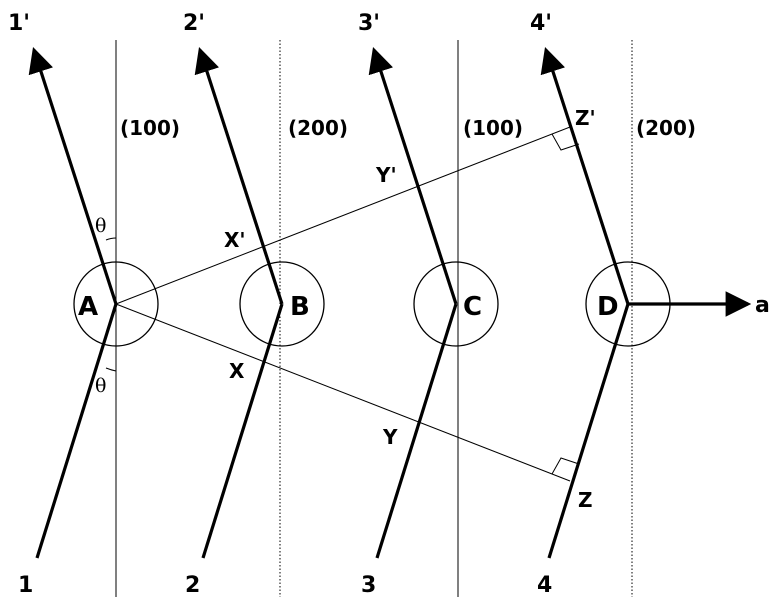 The width and height of the screenshot is (780, 602). Describe the element at coordinates (608, 307) in the screenshot. I see `atom-label-d: D` at that location.